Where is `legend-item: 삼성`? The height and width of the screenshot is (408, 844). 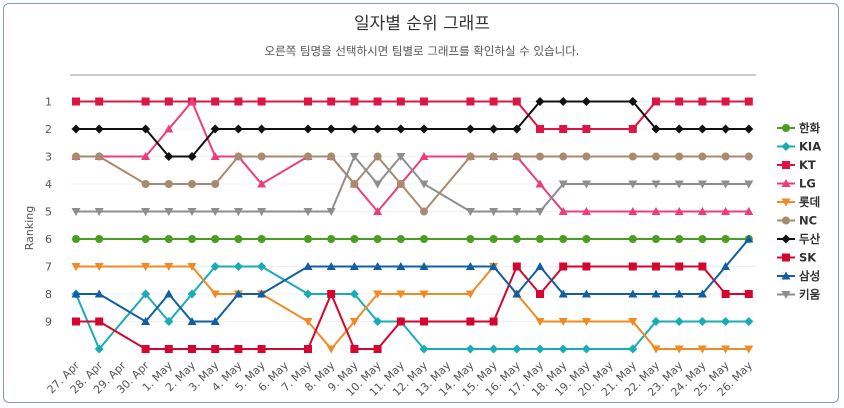
legend-item: 삼성 is located at coordinates (798, 276).